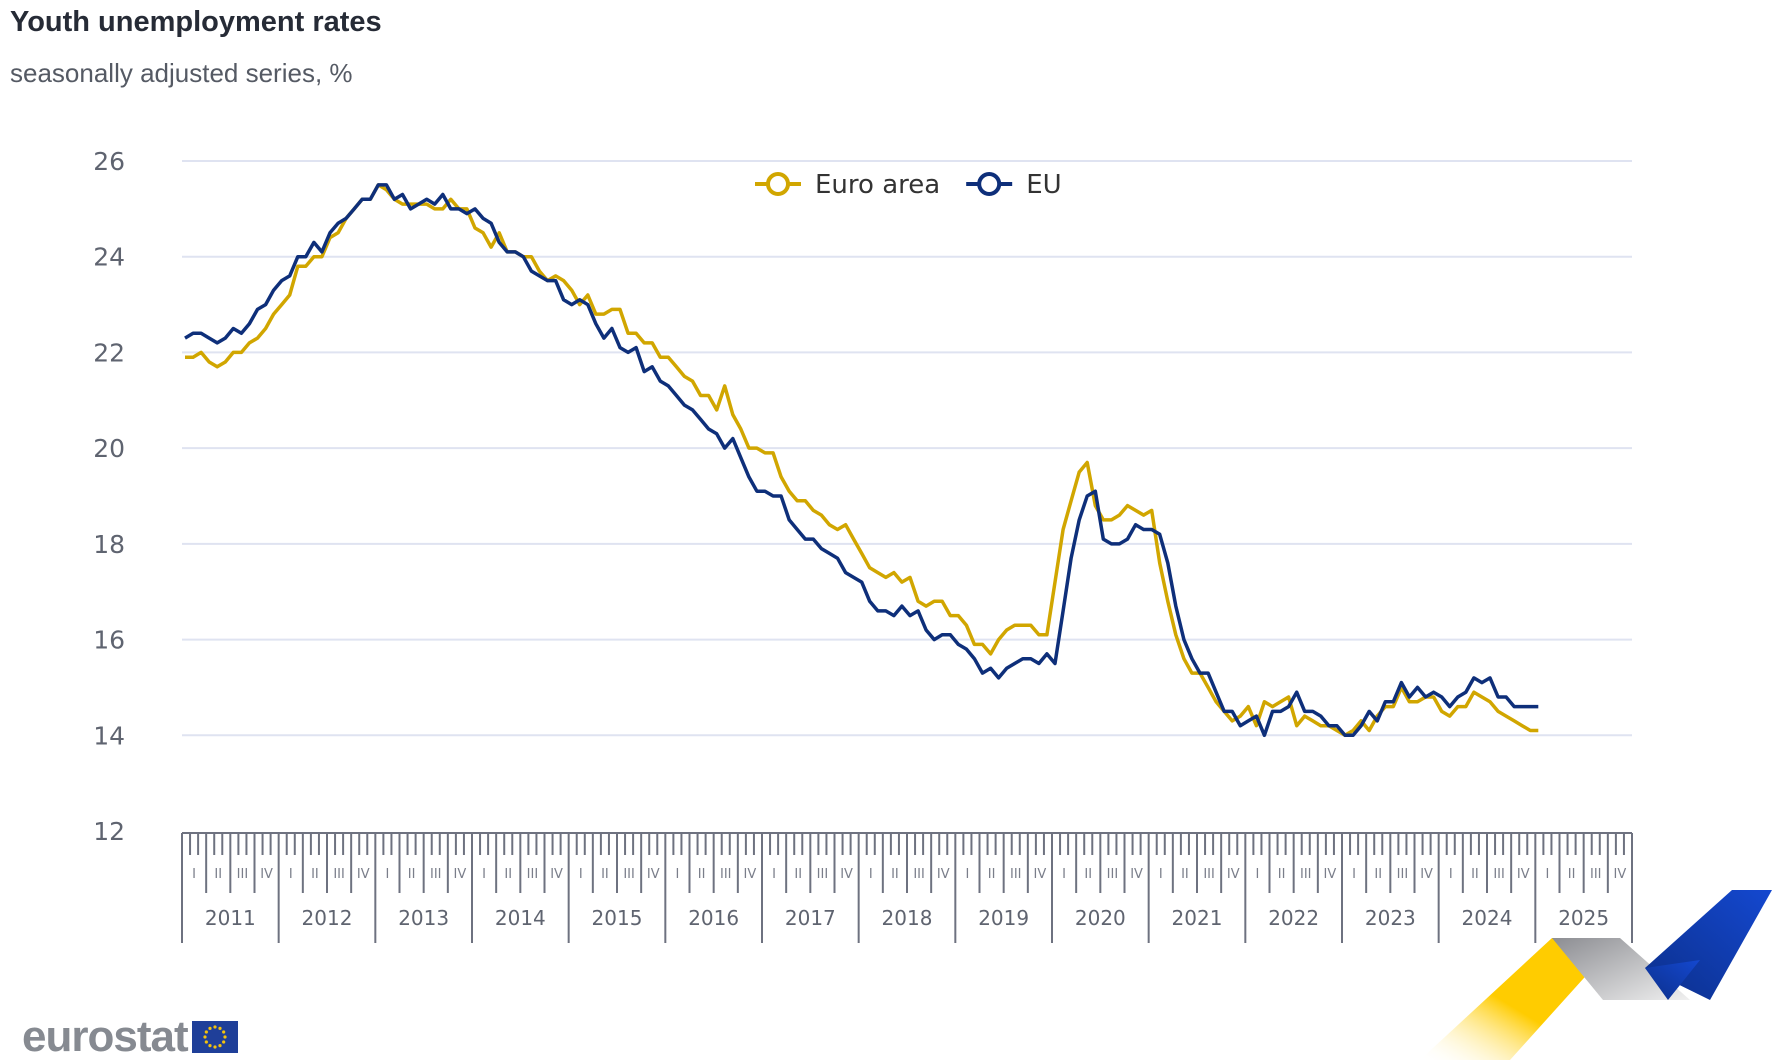 The height and width of the screenshot is (1062, 1788). I want to click on legend-label: EU, so click(1043, 185).